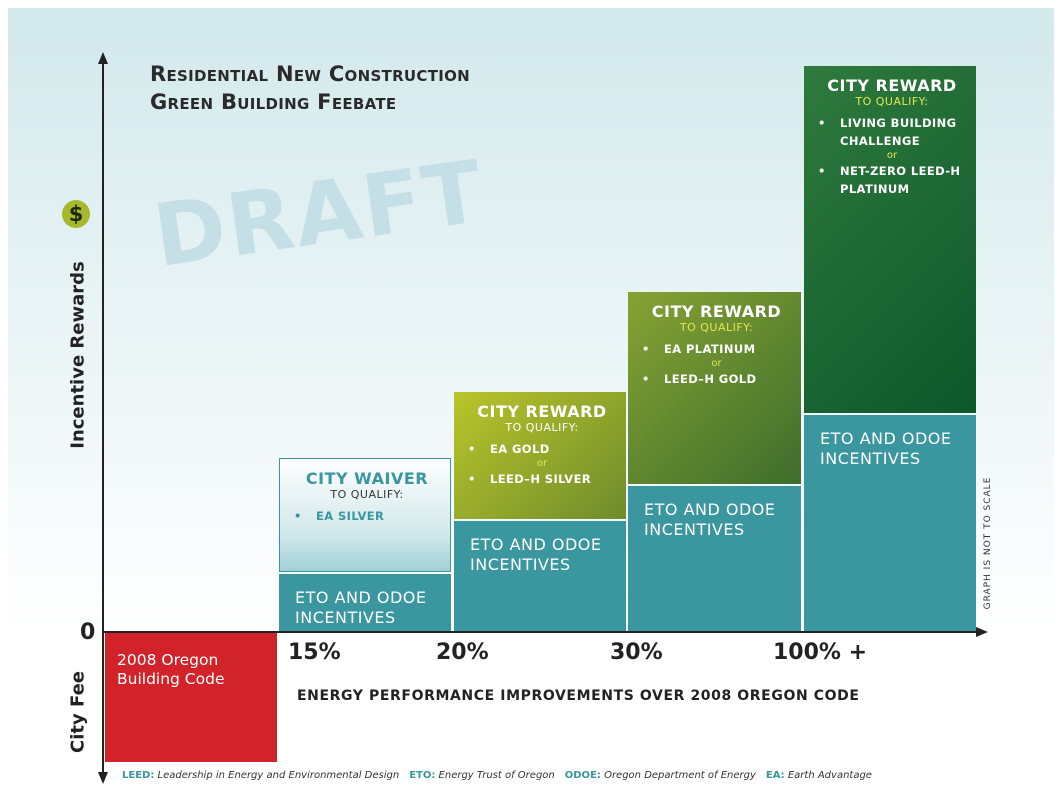 This screenshot has width=1062, height=786. I want to click on baseline-label: 2008 Oregon, so click(168, 660).